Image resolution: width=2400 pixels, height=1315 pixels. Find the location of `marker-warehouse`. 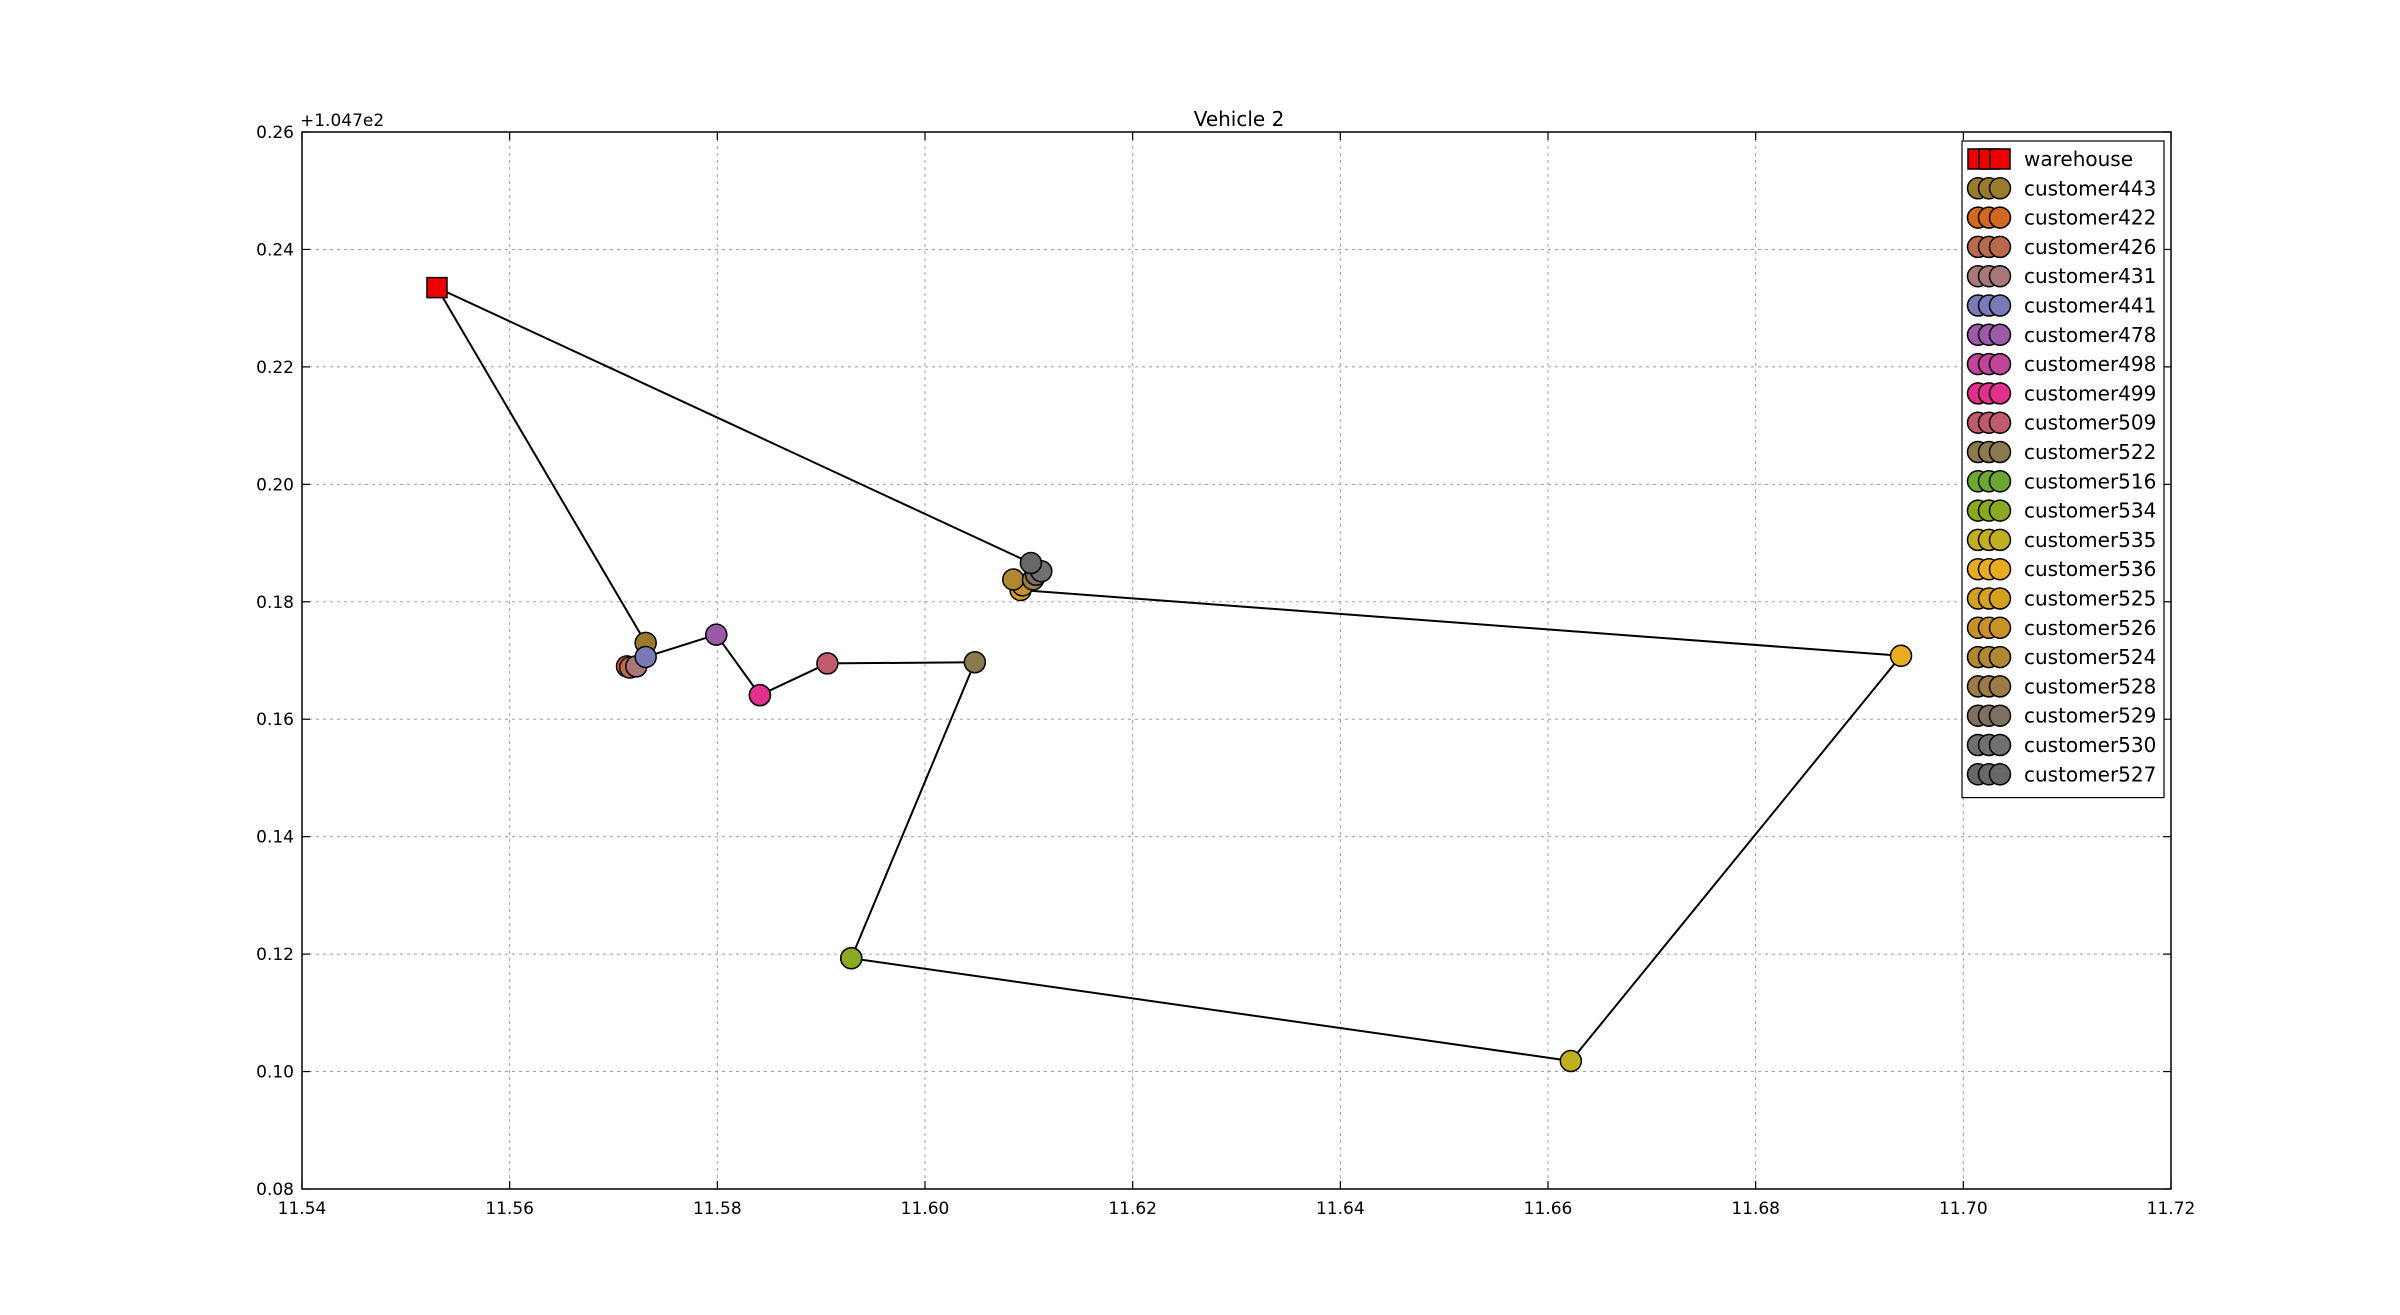

marker-warehouse is located at coordinates (437, 287).